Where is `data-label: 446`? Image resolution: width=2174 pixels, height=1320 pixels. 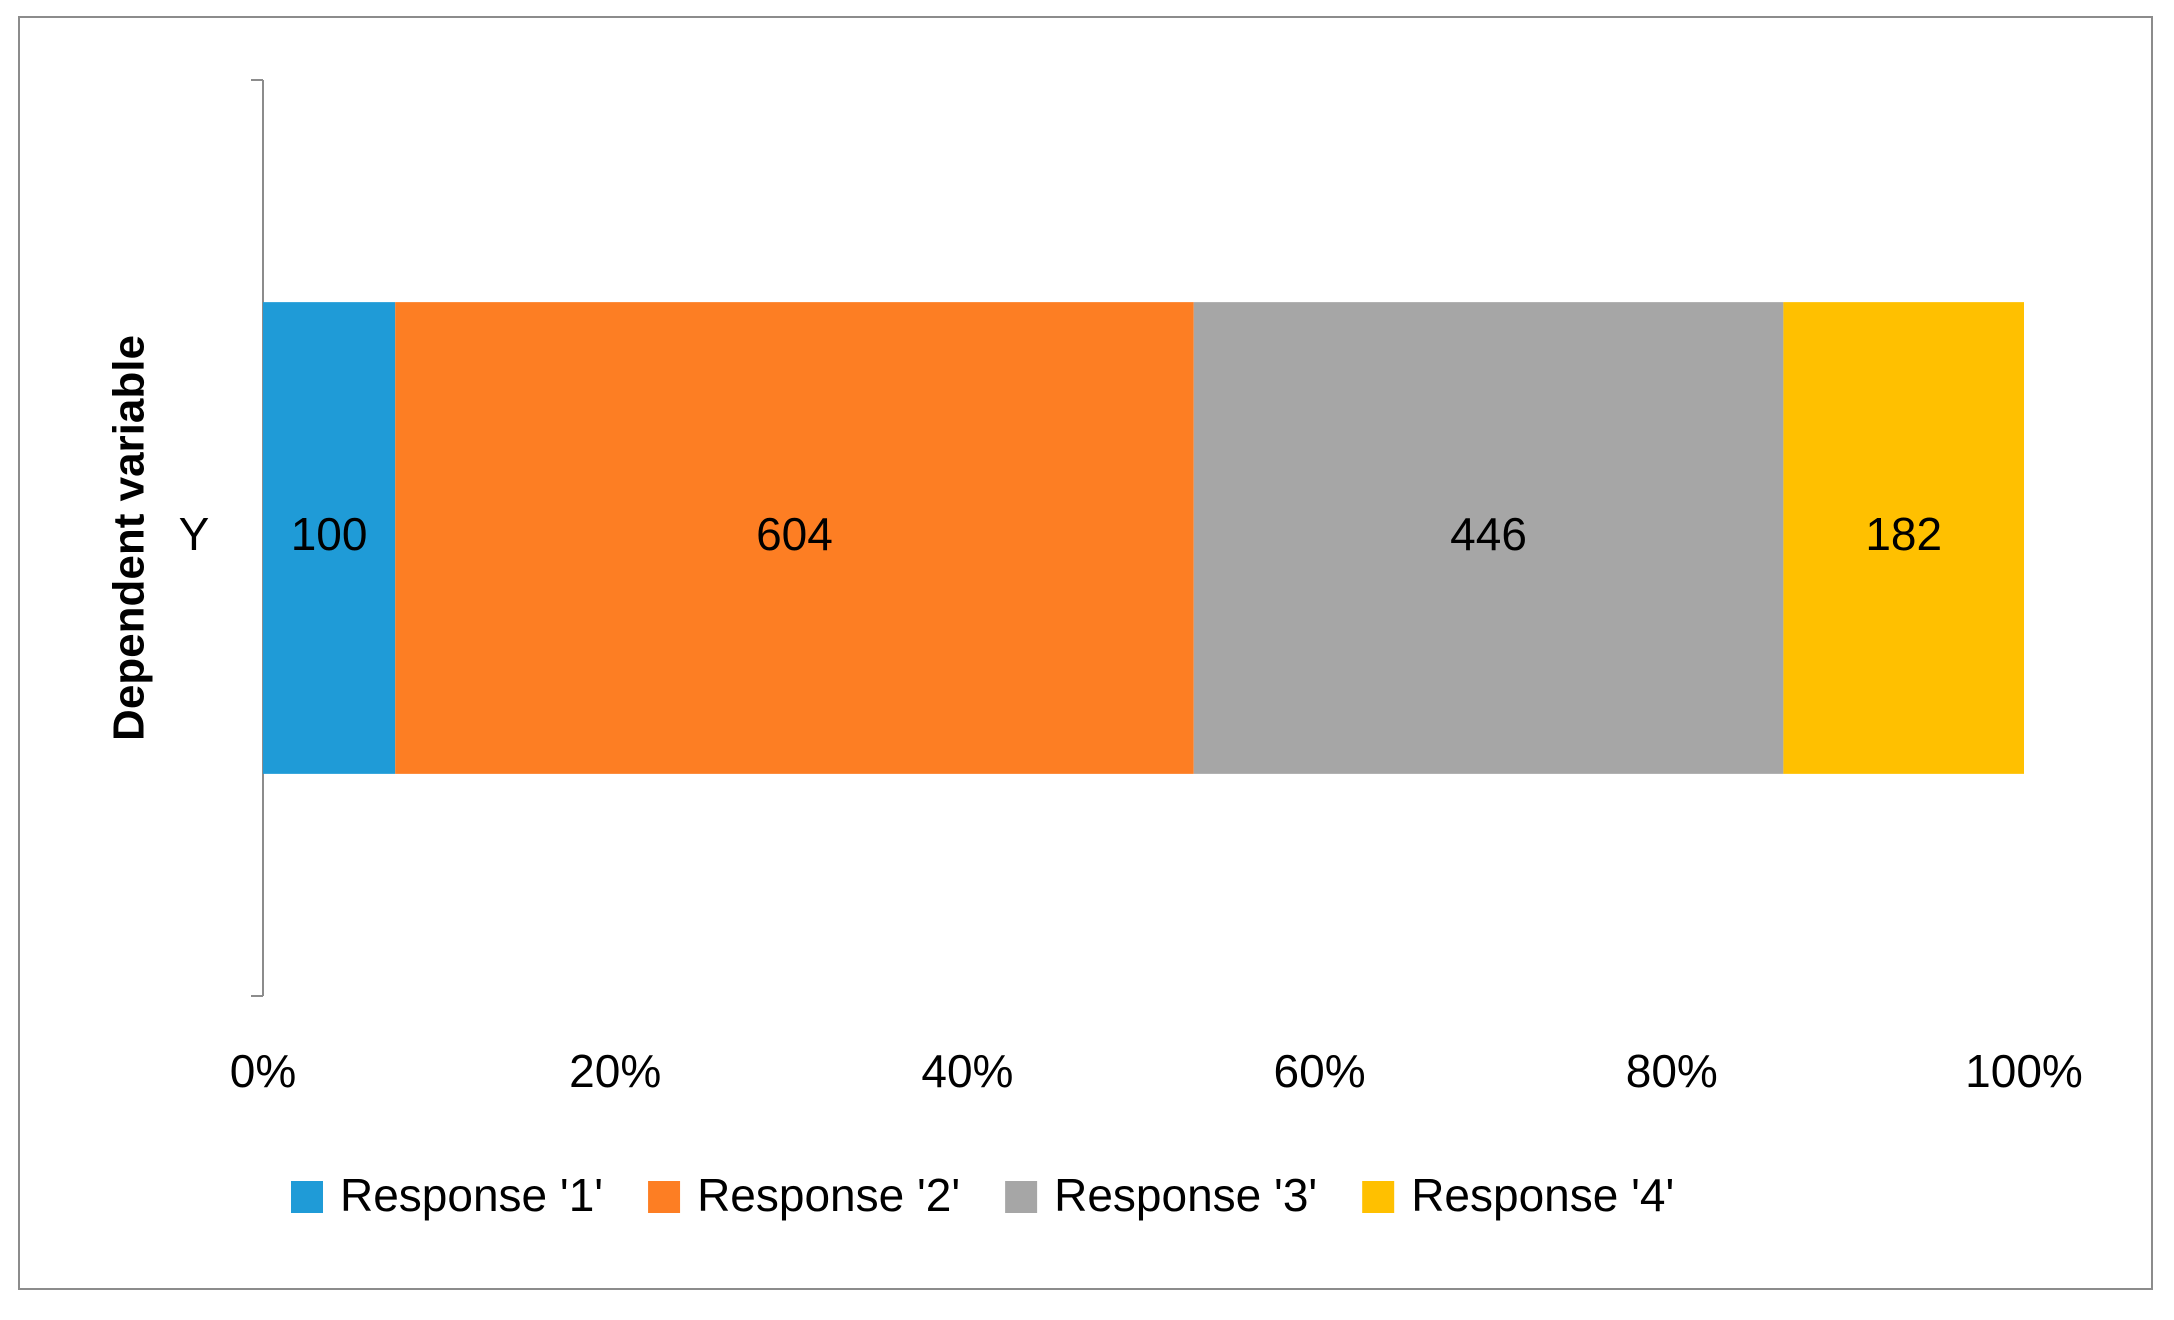 data-label: 446 is located at coordinates (1488, 534).